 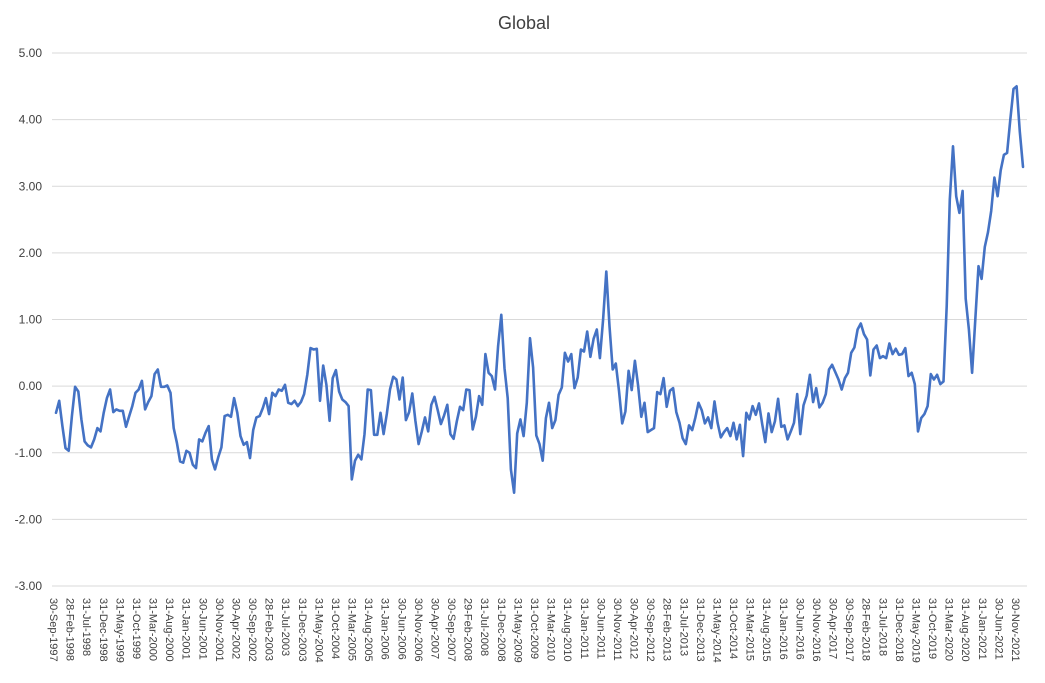 What do you see at coordinates (352, 629) in the screenshot?
I see `x-tick-label: 31-Mar-2005` at bounding box center [352, 629].